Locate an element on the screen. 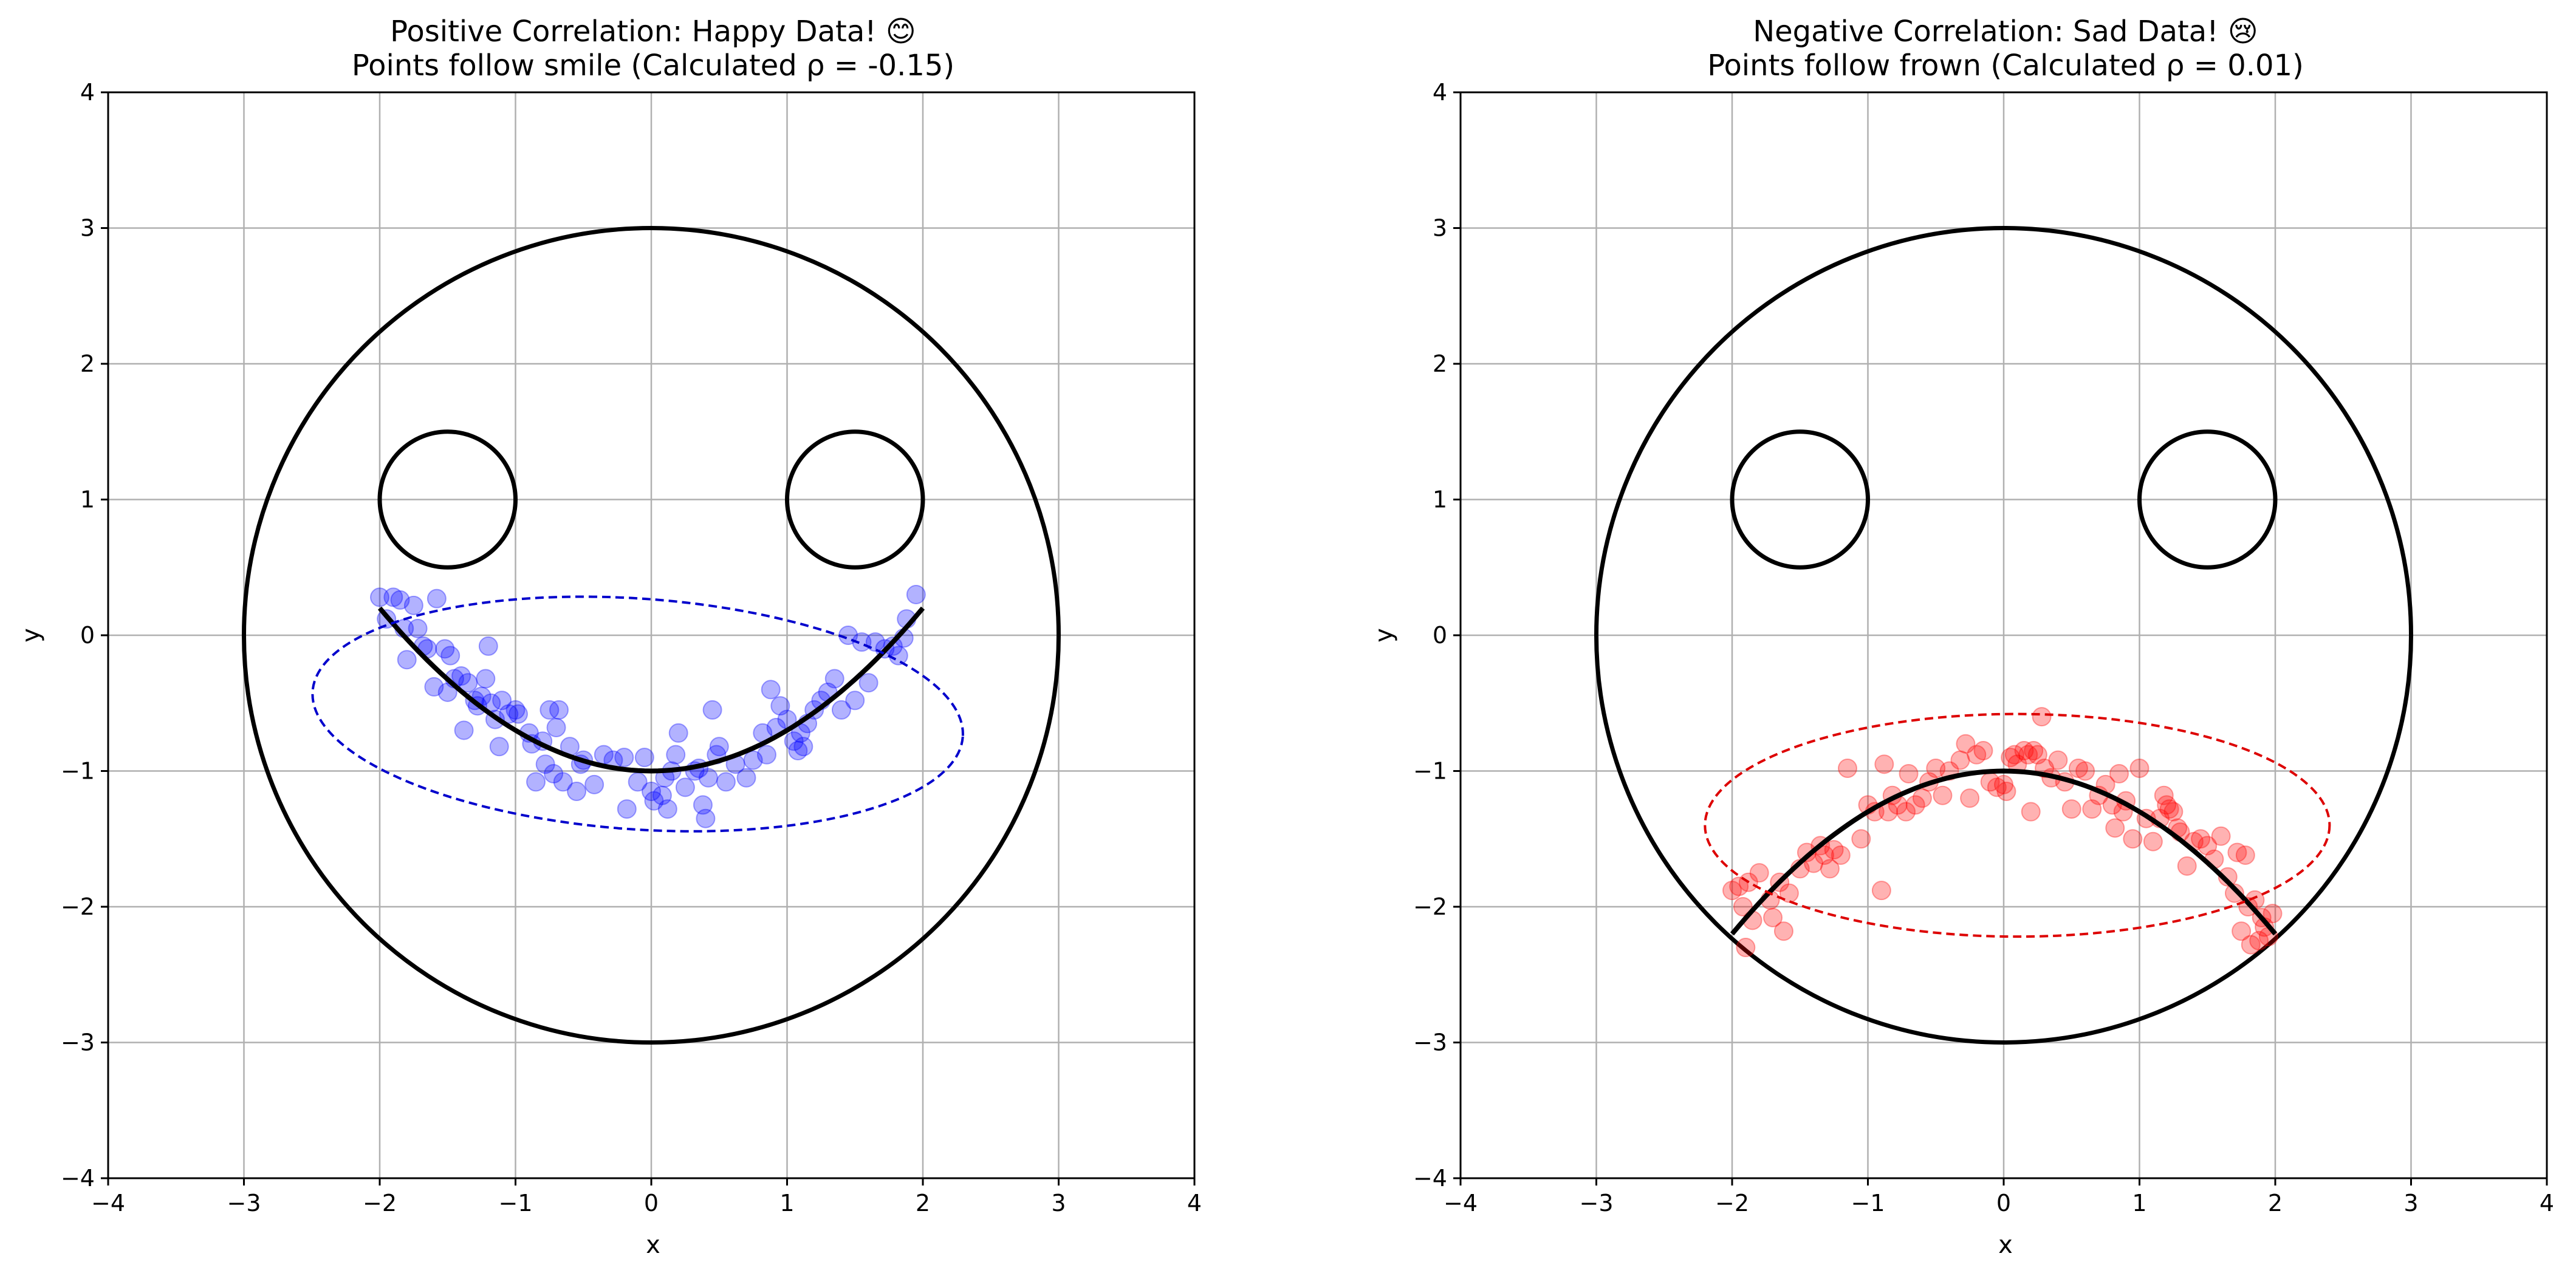  correlation-ellipse is located at coordinates (638, 714).